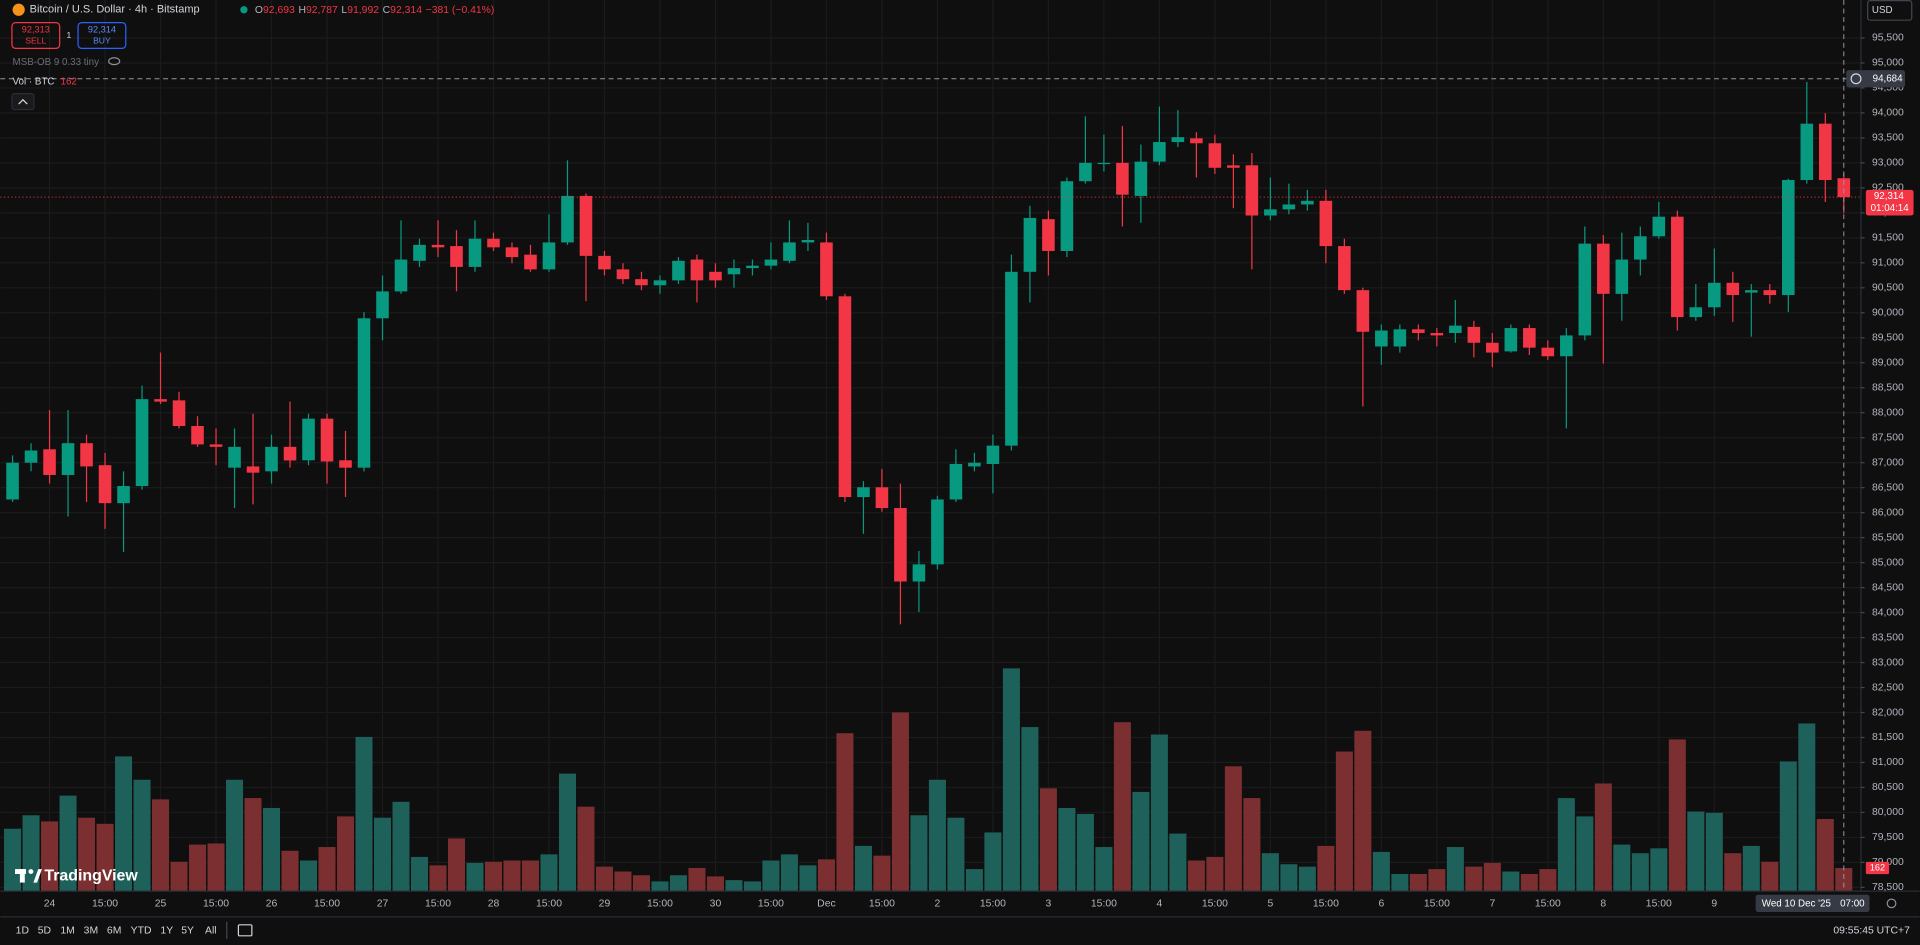  What do you see at coordinates (67, 931) in the screenshot?
I see `timeframe-button: 1M` at bounding box center [67, 931].